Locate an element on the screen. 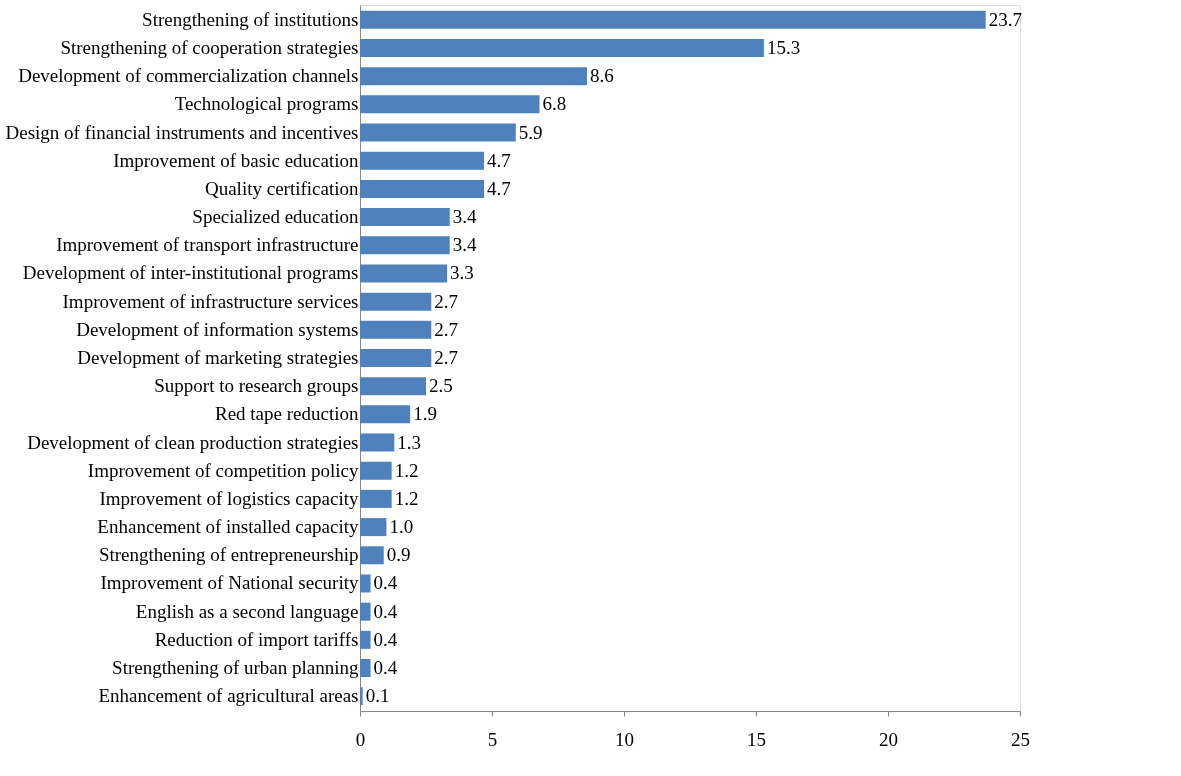 This screenshot has height=776, width=1181. data-label: 1.0 is located at coordinates (401, 527).